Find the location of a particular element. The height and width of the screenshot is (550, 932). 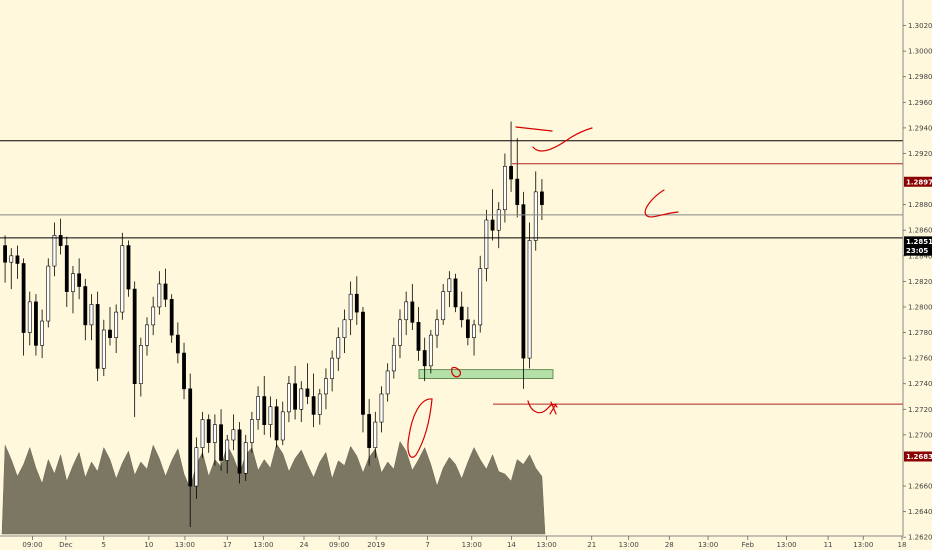

annotation-circle-low is located at coordinates (420, 428).